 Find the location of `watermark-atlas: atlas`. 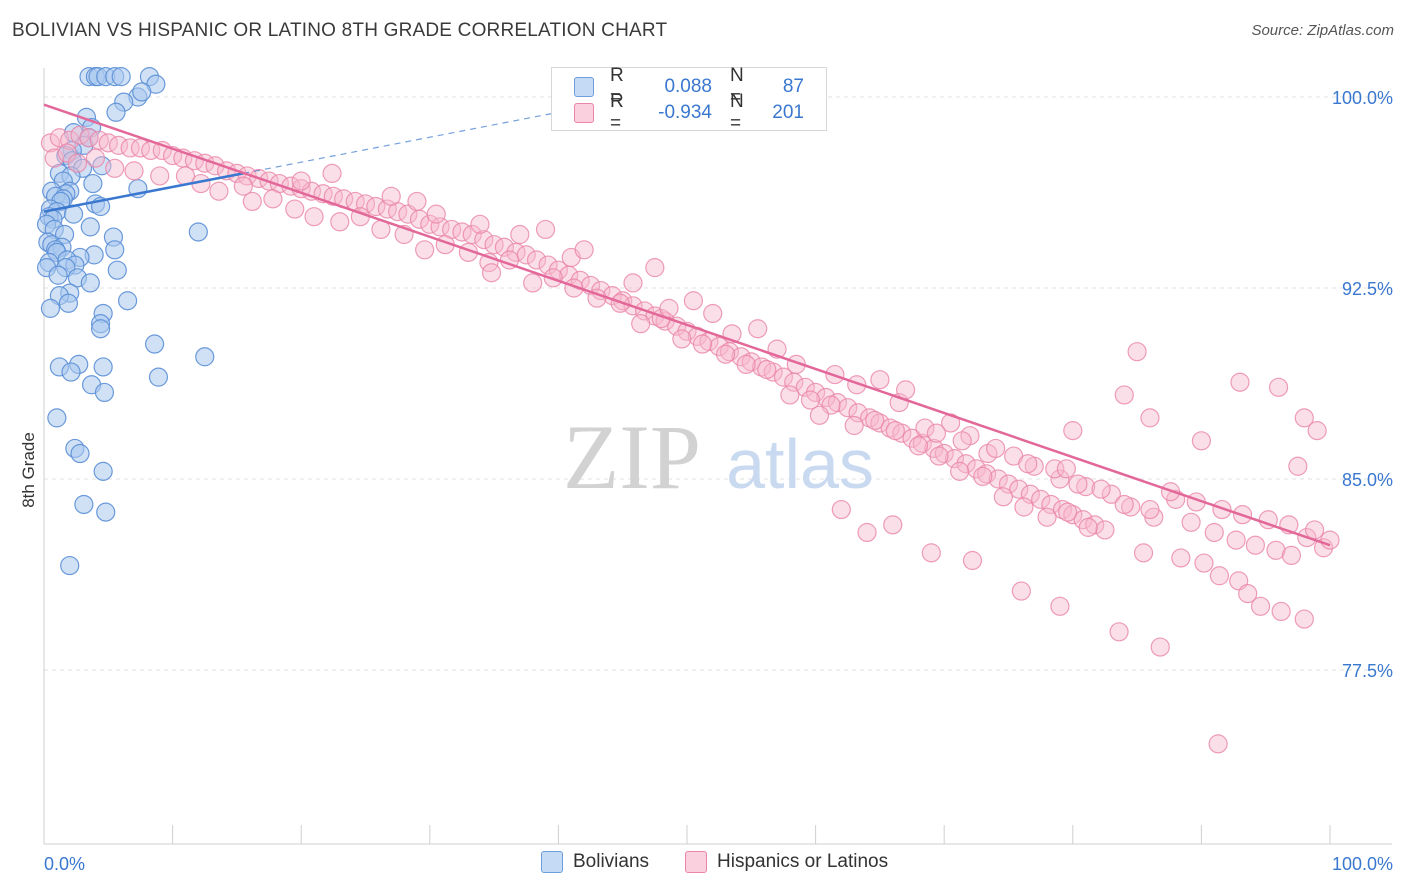

watermark-atlas: atlas is located at coordinates (800, 464).